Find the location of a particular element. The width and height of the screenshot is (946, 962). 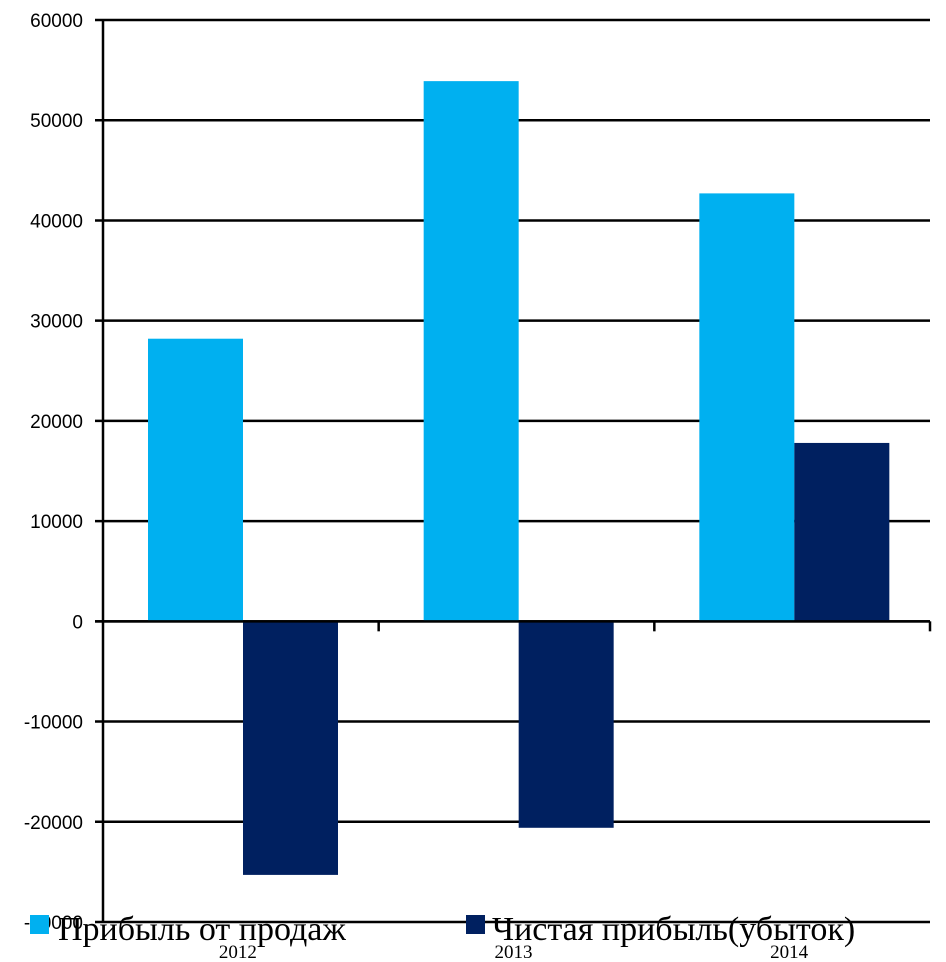

x-tick-labels: 2012 2013 2014 is located at coordinates (514, 952).